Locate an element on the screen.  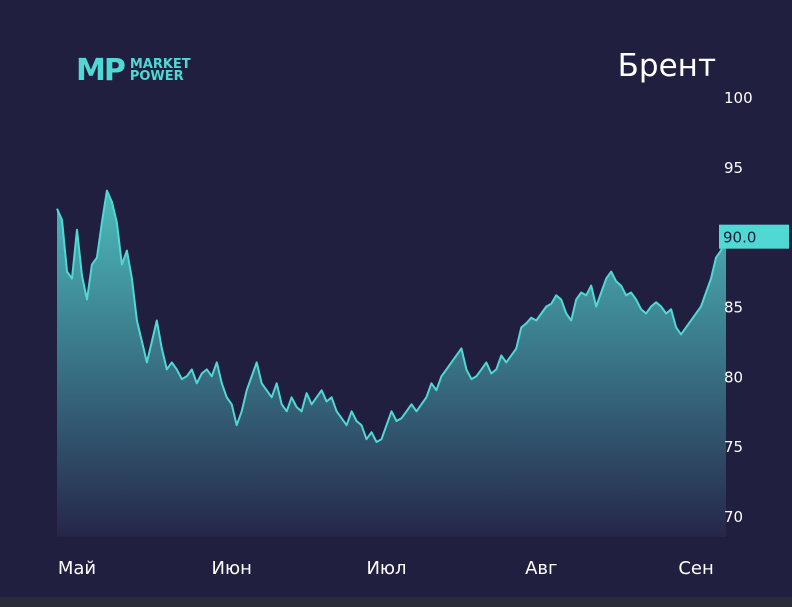
y-tick-label: 100 is located at coordinates (738, 98).